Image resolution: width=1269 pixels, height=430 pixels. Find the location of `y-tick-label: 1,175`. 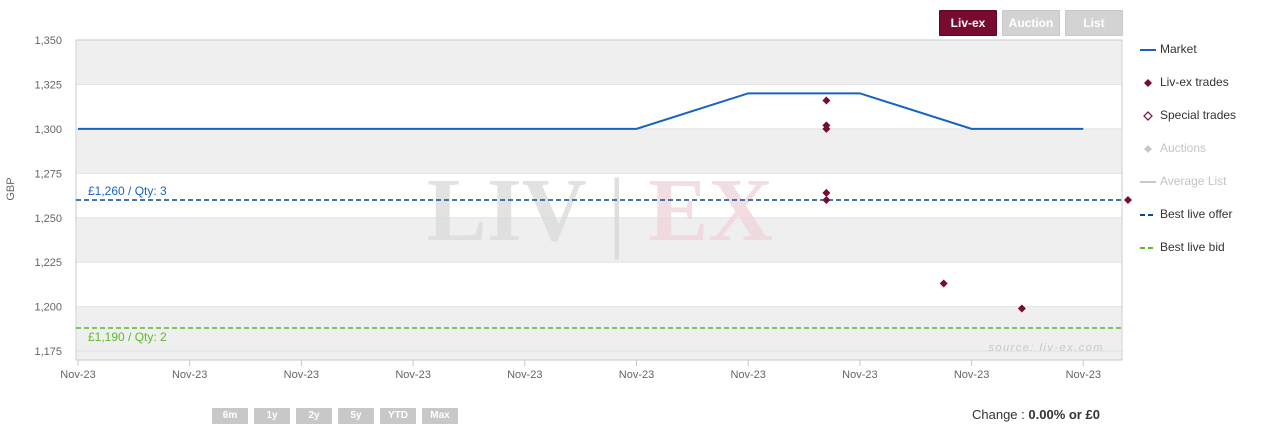

y-tick-label: 1,175 is located at coordinates (48, 352).